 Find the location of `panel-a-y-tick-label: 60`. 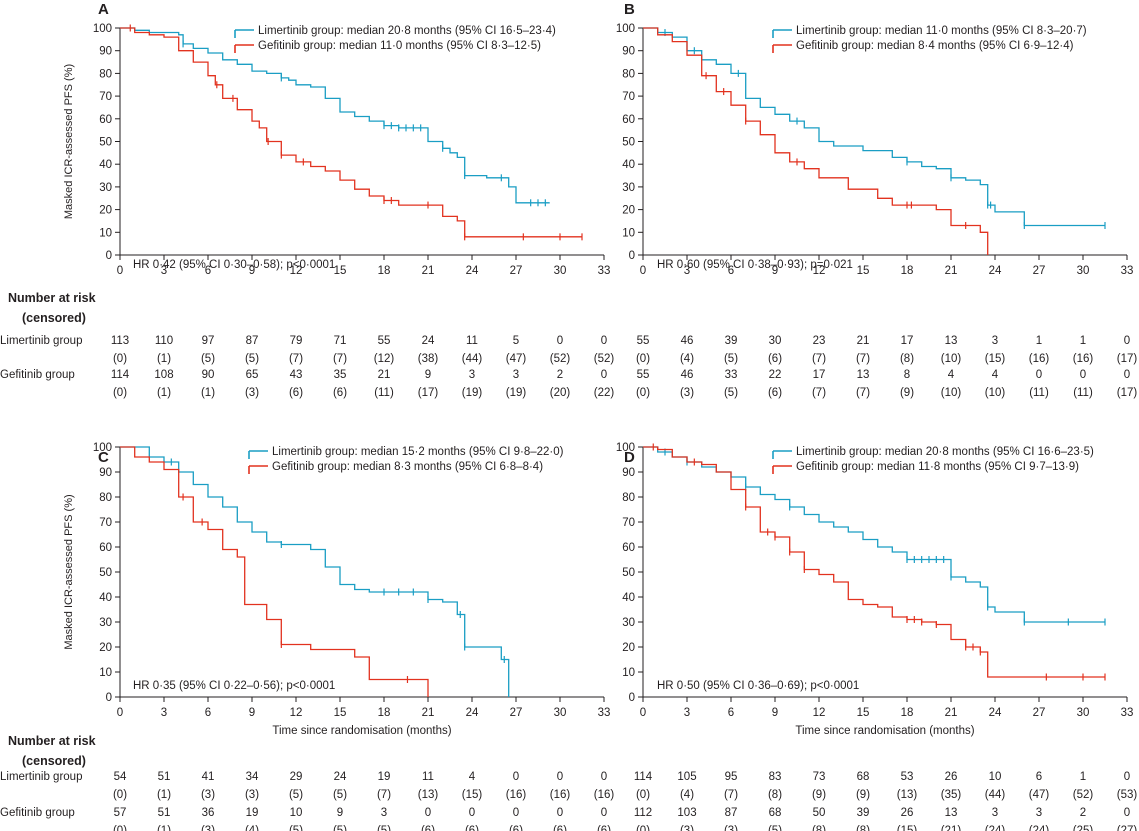

panel-a-y-tick-label: 60 is located at coordinates (105, 120).